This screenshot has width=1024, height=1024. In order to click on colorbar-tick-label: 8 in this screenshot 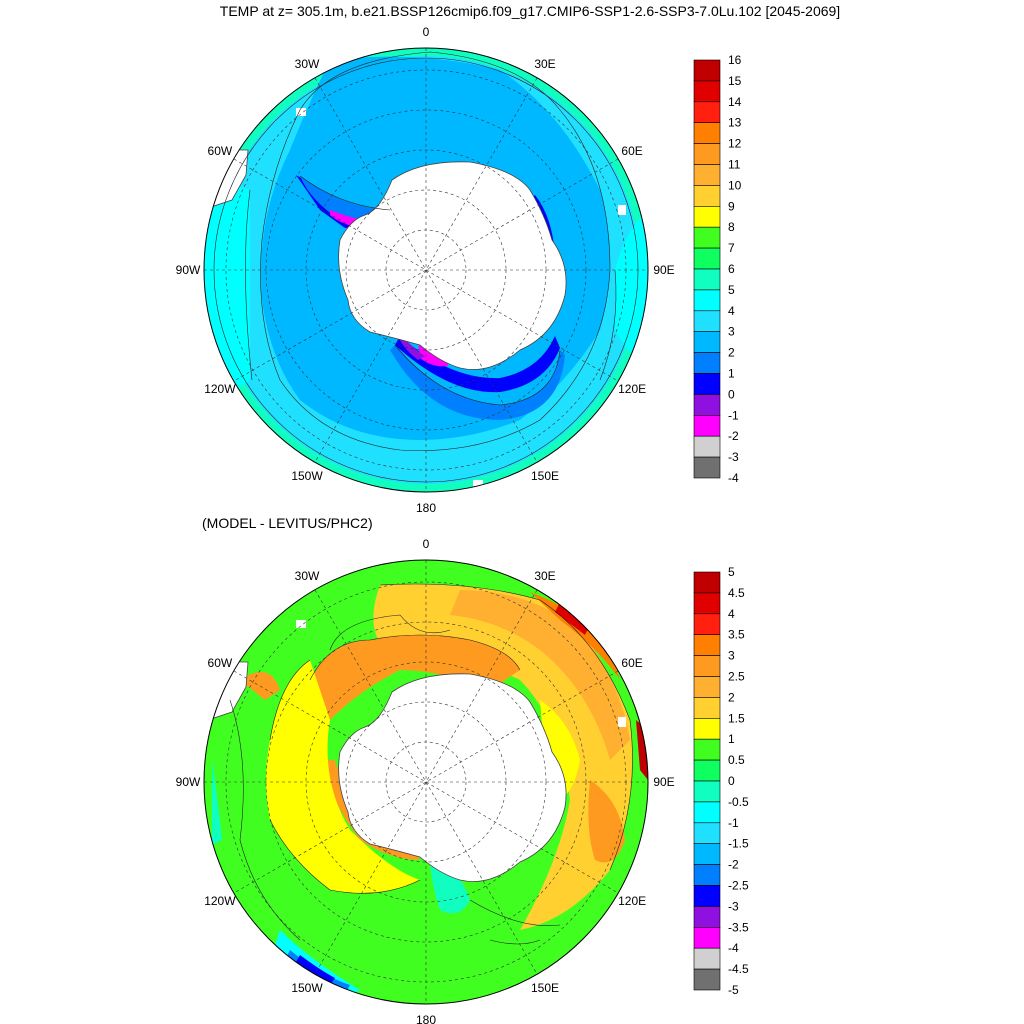, I will do `click(731, 227)`.